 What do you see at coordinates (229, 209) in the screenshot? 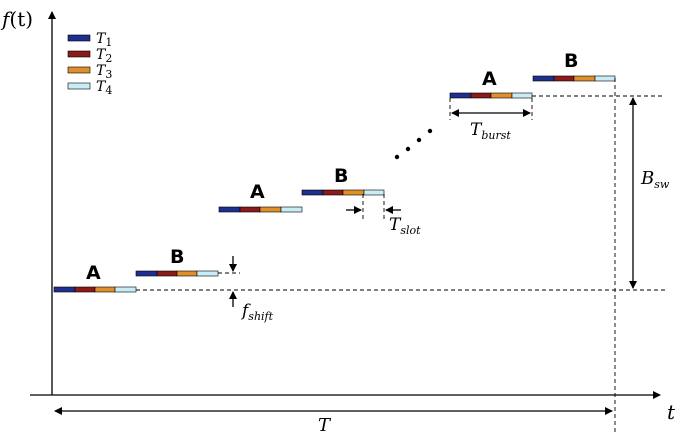
I see `burst-3-slot-t1` at bounding box center [229, 209].